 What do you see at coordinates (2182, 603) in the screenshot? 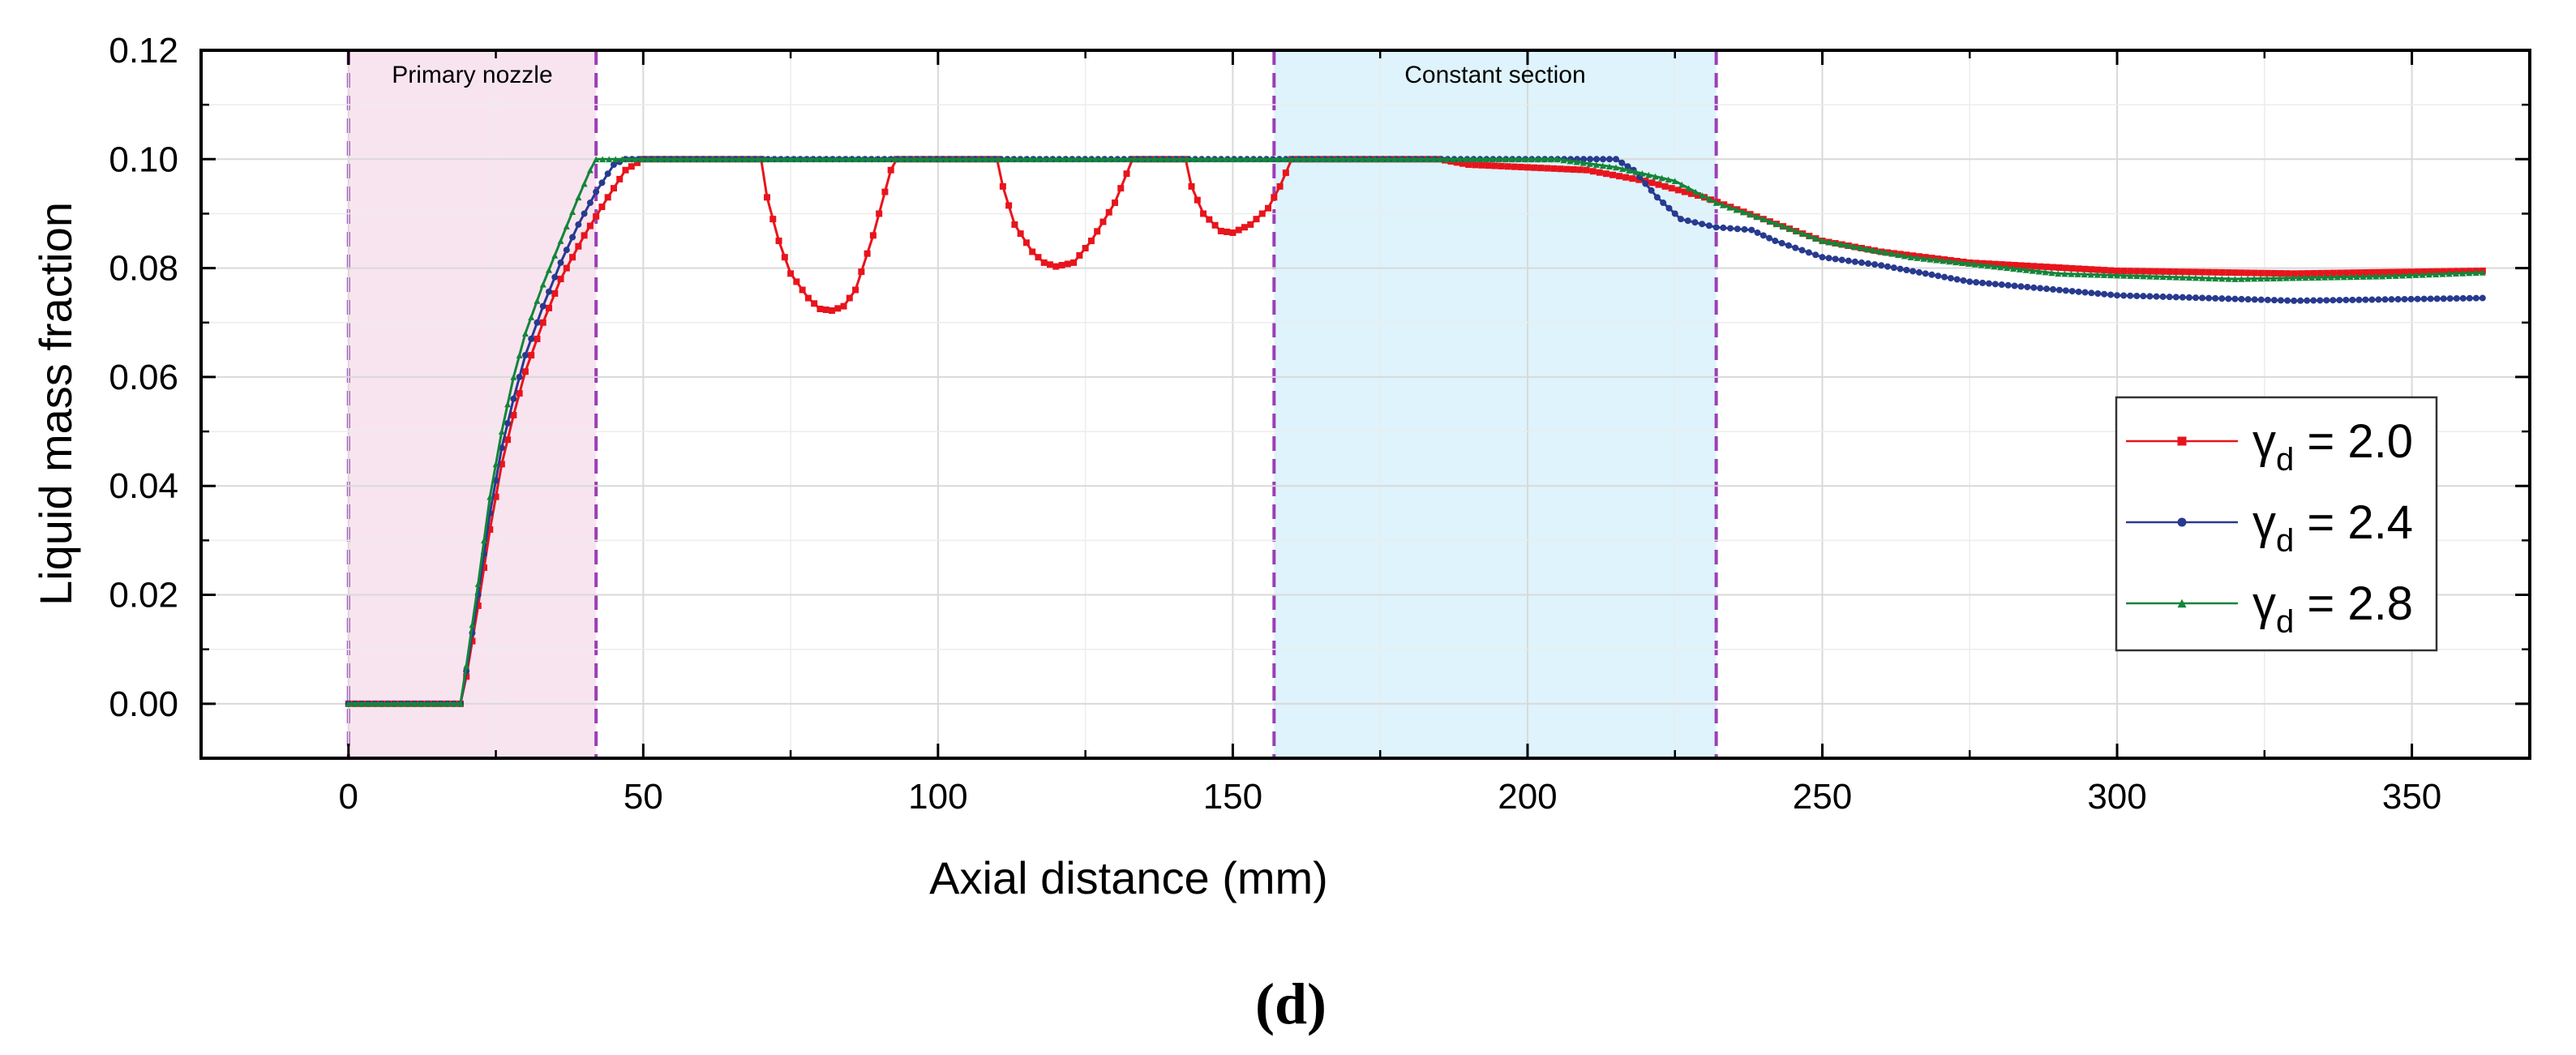
I see `legend-swatch-marker` at bounding box center [2182, 603].